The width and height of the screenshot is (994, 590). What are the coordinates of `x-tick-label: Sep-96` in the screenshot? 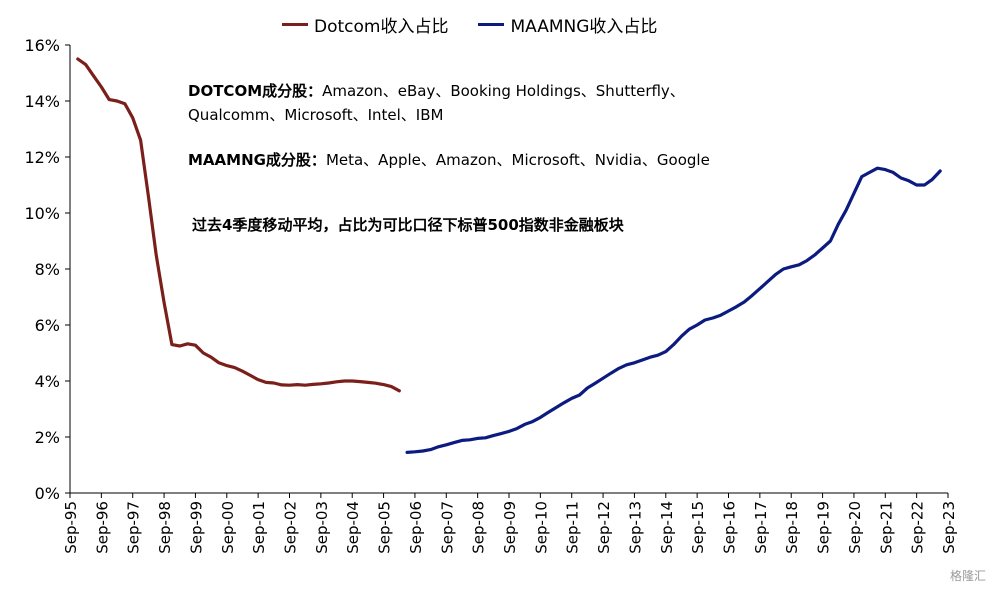 It's located at (102, 527).